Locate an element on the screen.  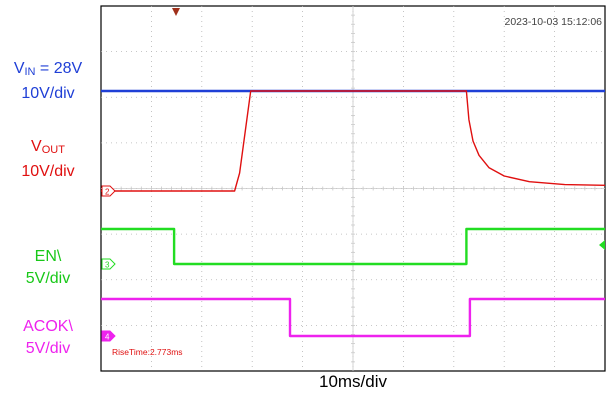
en-scale: 5V/div is located at coordinates (48, 278).